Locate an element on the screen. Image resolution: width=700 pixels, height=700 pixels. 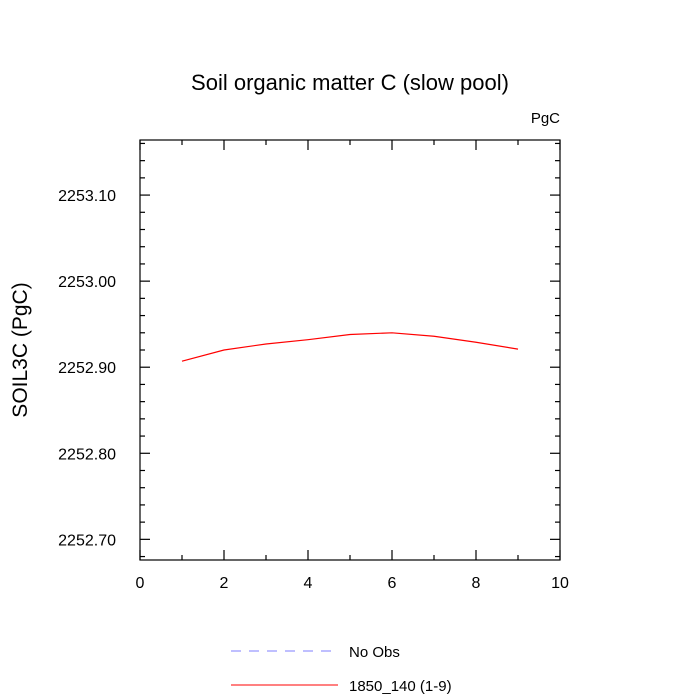
series-line is located at coordinates (350, 347).